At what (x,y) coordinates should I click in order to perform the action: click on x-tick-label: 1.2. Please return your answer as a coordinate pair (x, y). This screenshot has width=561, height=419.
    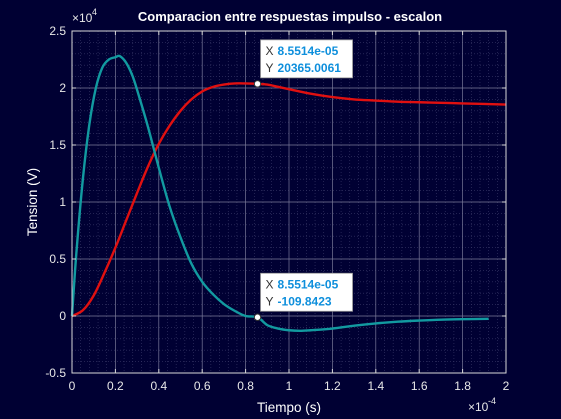
    Looking at the image, I should click on (332, 386).